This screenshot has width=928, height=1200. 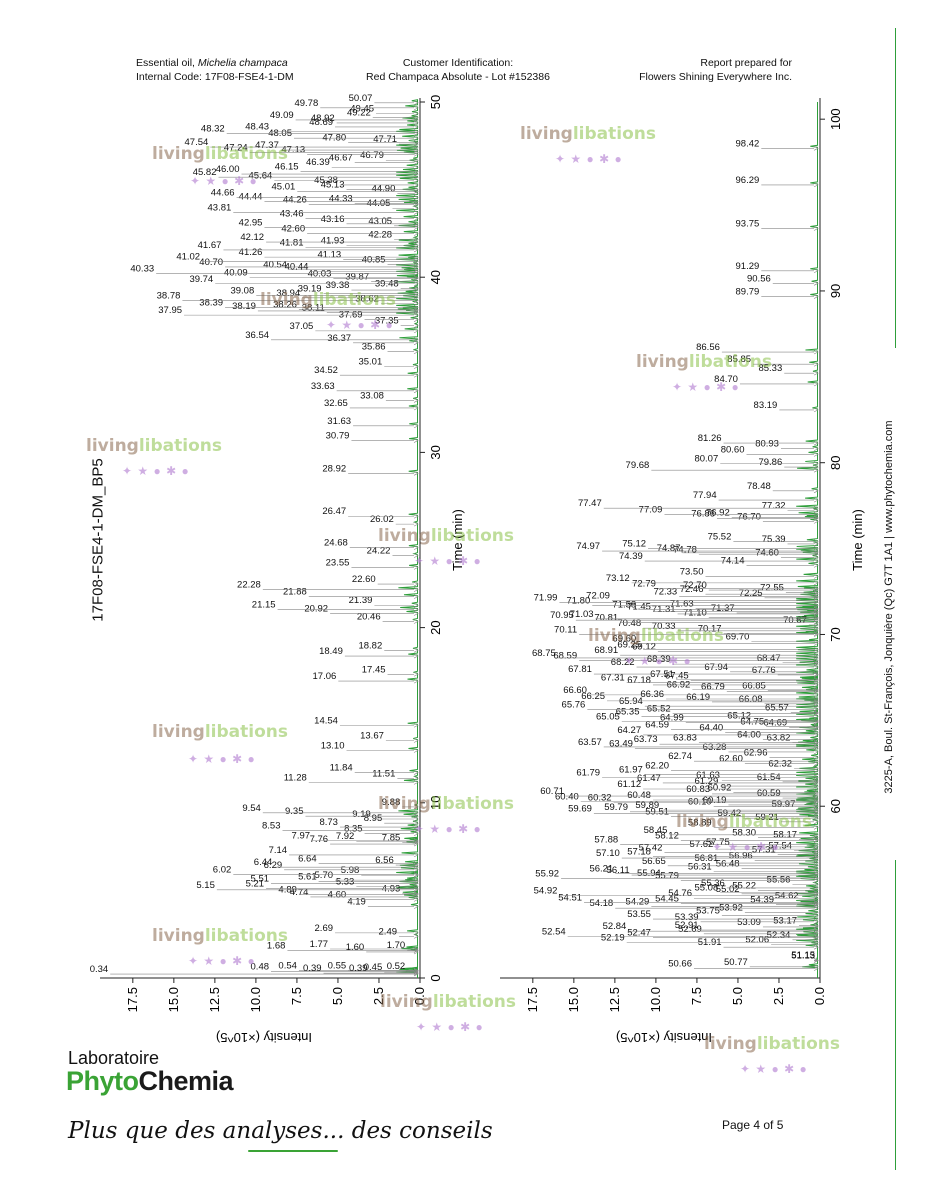 What do you see at coordinates (748, 224) in the screenshot?
I see `peak-label: 93.75` at bounding box center [748, 224].